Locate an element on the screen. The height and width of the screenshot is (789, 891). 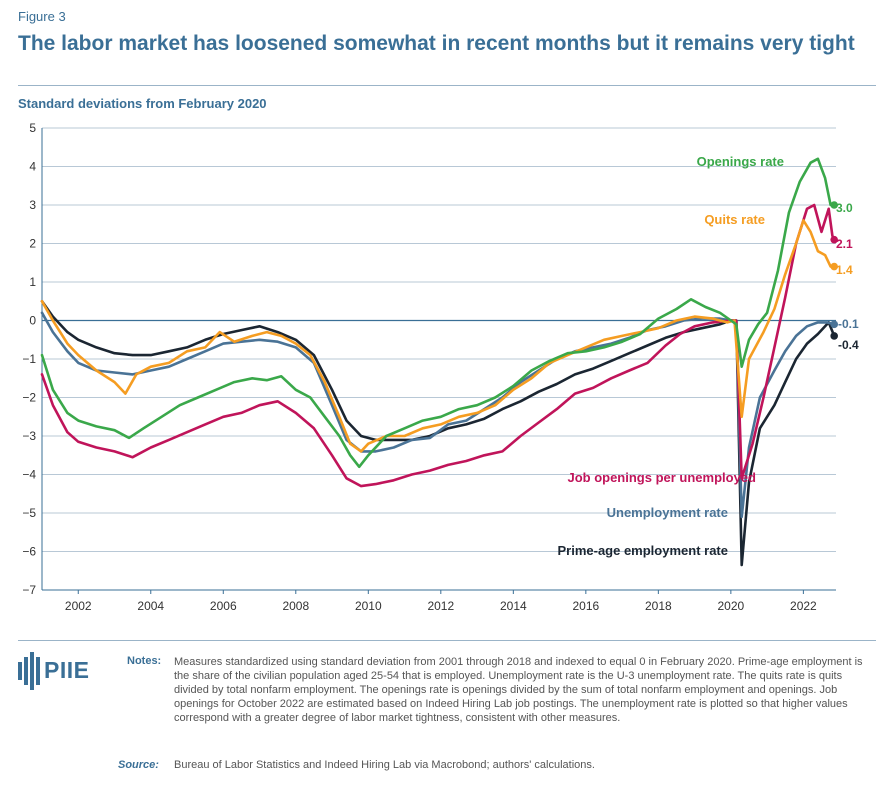
x-tick-label: 2014 is located at coordinates (513, 606).